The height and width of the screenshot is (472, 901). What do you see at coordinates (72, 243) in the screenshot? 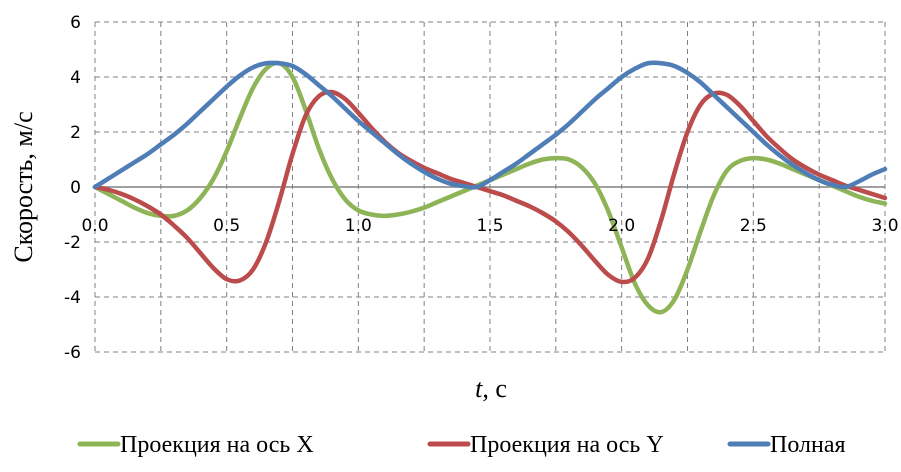
I see `y-tick-label: -2` at bounding box center [72, 243].